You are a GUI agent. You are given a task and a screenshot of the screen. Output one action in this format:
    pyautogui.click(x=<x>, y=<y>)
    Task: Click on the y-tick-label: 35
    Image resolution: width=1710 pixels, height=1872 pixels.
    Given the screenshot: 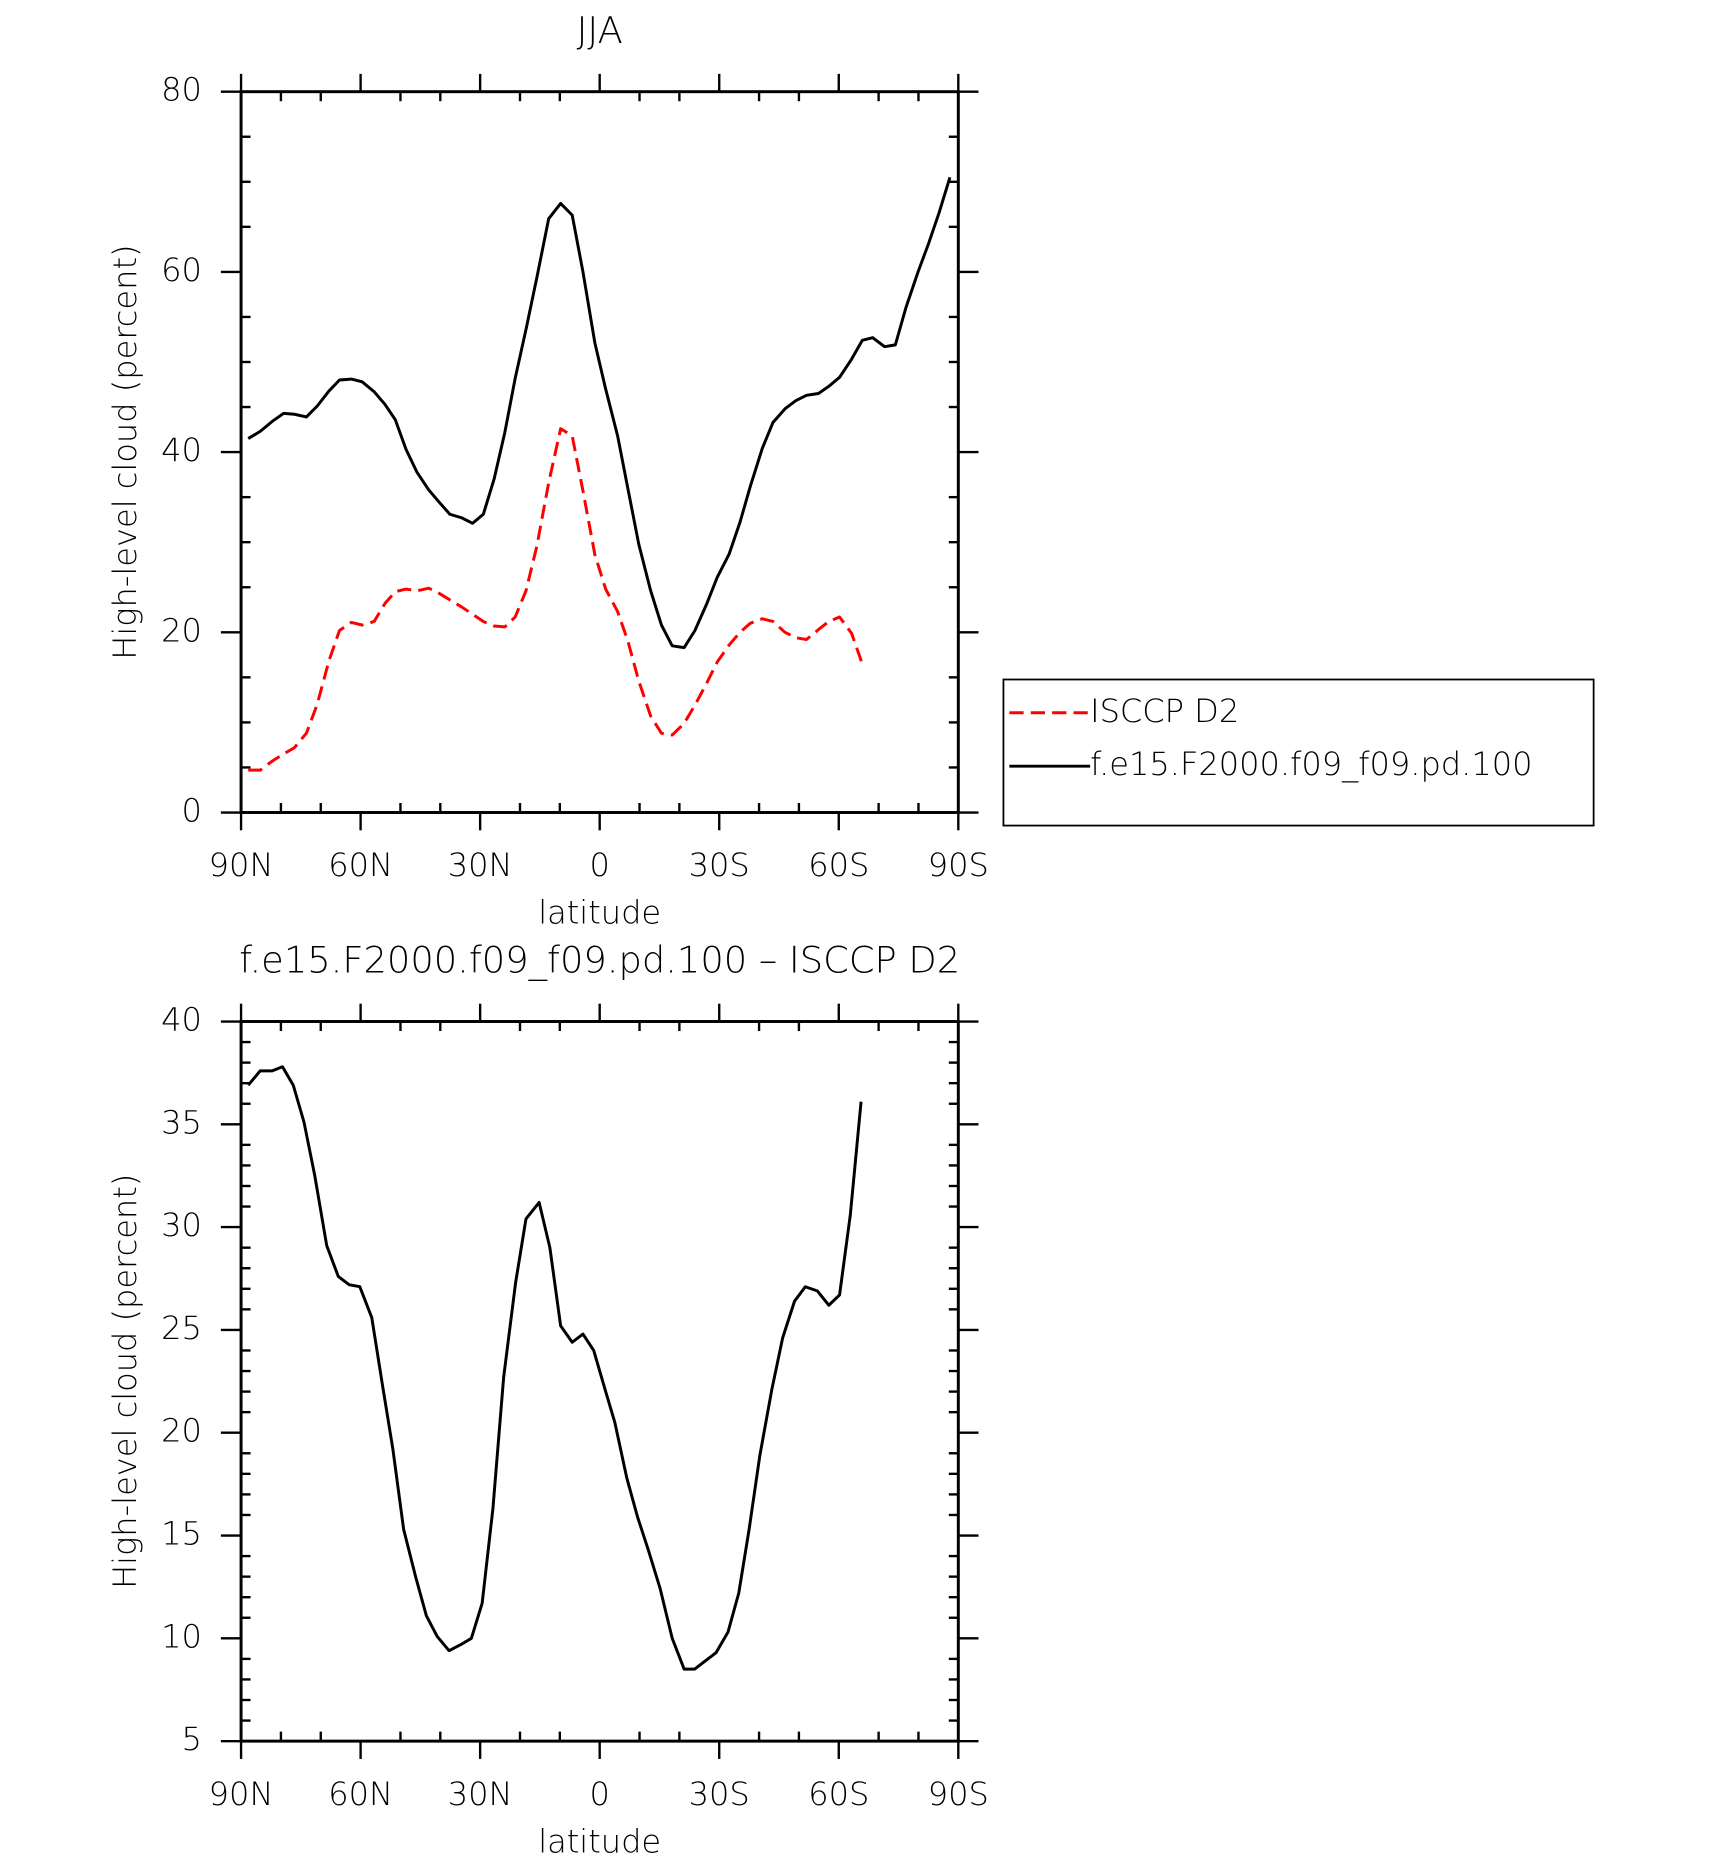 What is the action you would take?
    pyautogui.click(x=181, y=1122)
    